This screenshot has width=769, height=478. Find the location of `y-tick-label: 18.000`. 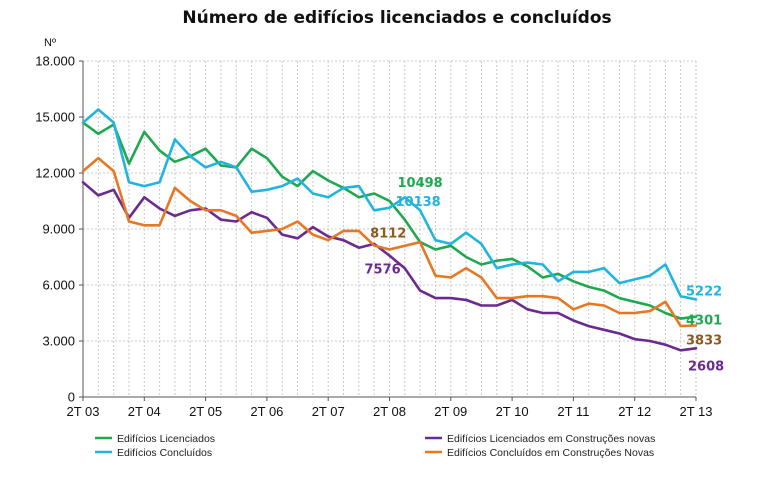

y-tick-label: 18.000 is located at coordinates (55, 61).